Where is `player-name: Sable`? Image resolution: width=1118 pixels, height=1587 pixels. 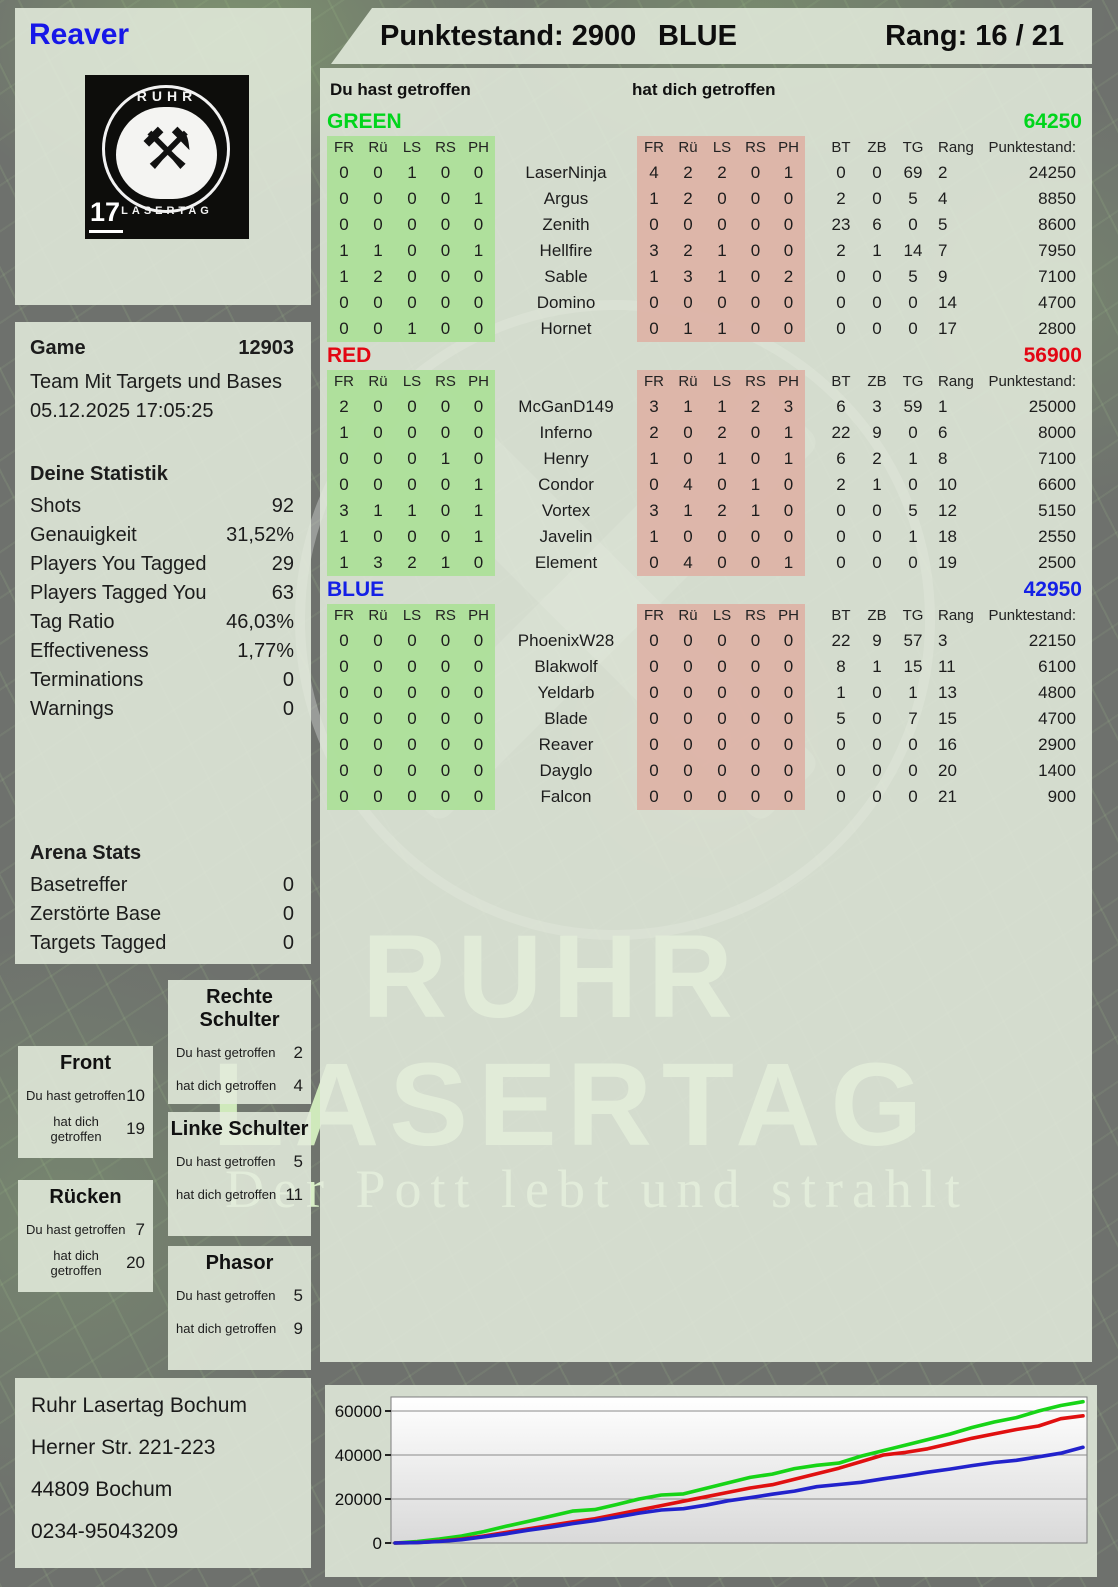 player-name: Sable is located at coordinates (566, 276).